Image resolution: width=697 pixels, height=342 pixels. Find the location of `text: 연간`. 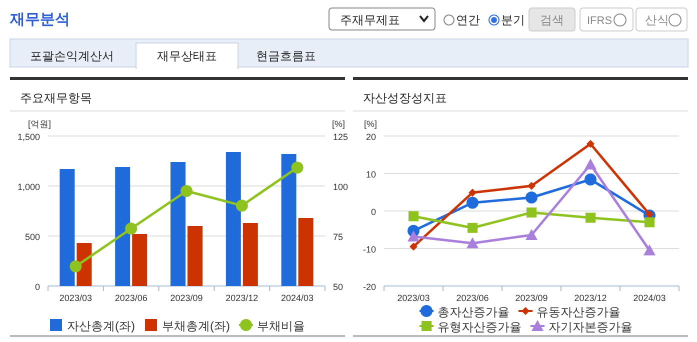

text: 연간 is located at coordinates (468, 20).